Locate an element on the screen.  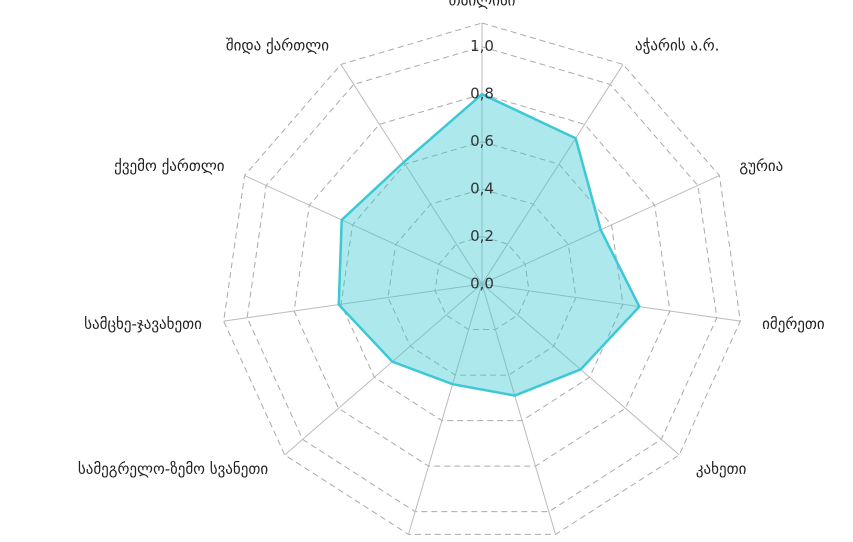
y-tick-label: 0,0 is located at coordinates (482, 284).